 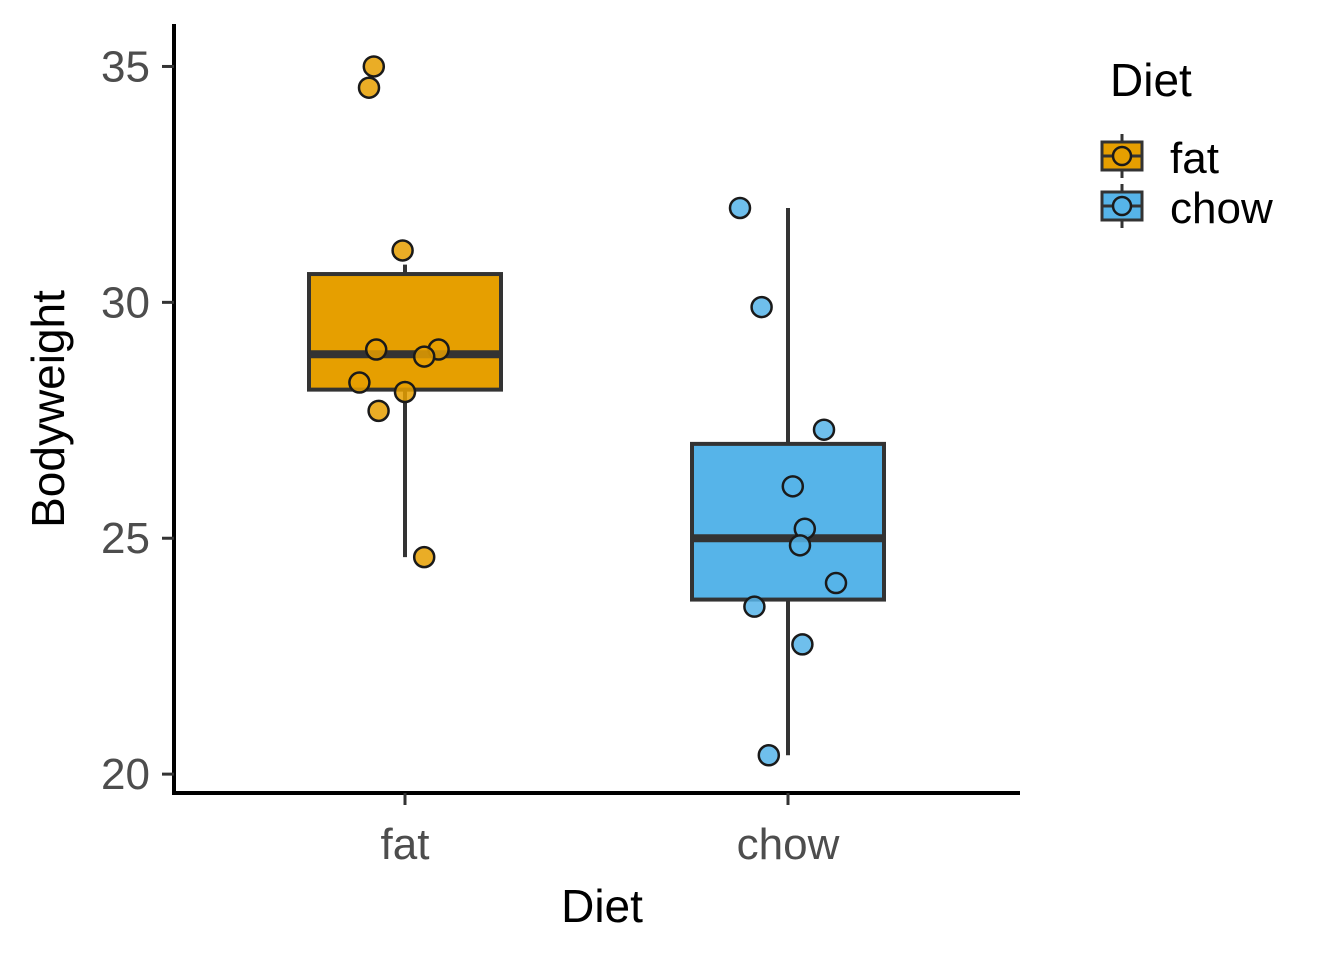 What do you see at coordinates (405, 844) in the screenshot?
I see `x-tick-label-fat: fat` at bounding box center [405, 844].